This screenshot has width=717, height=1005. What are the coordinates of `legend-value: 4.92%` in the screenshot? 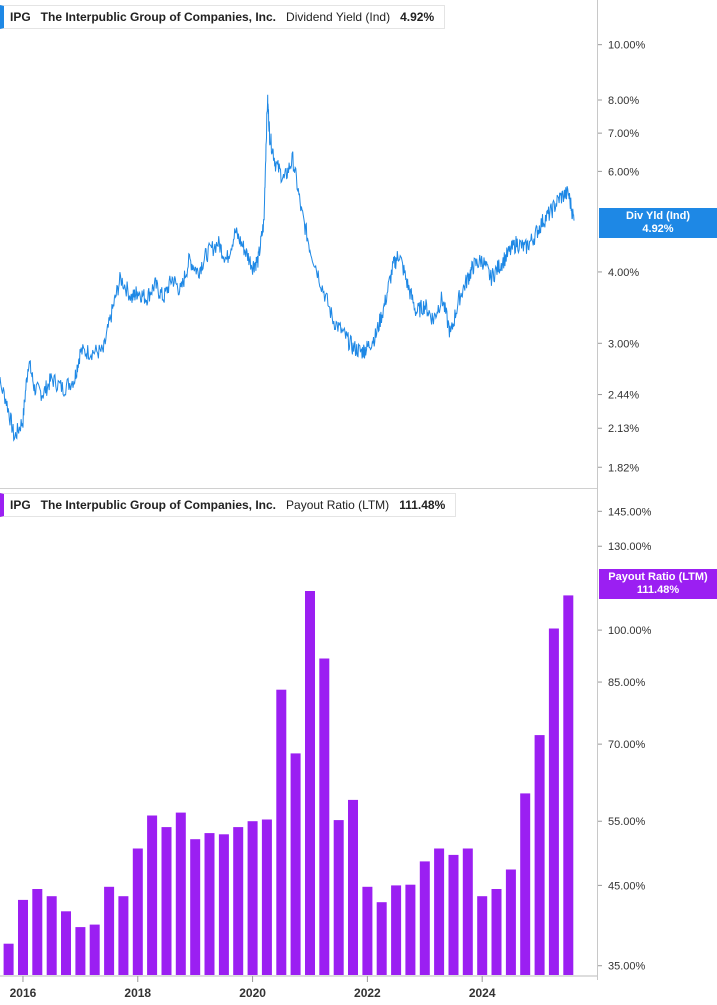 It's located at (417, 17).